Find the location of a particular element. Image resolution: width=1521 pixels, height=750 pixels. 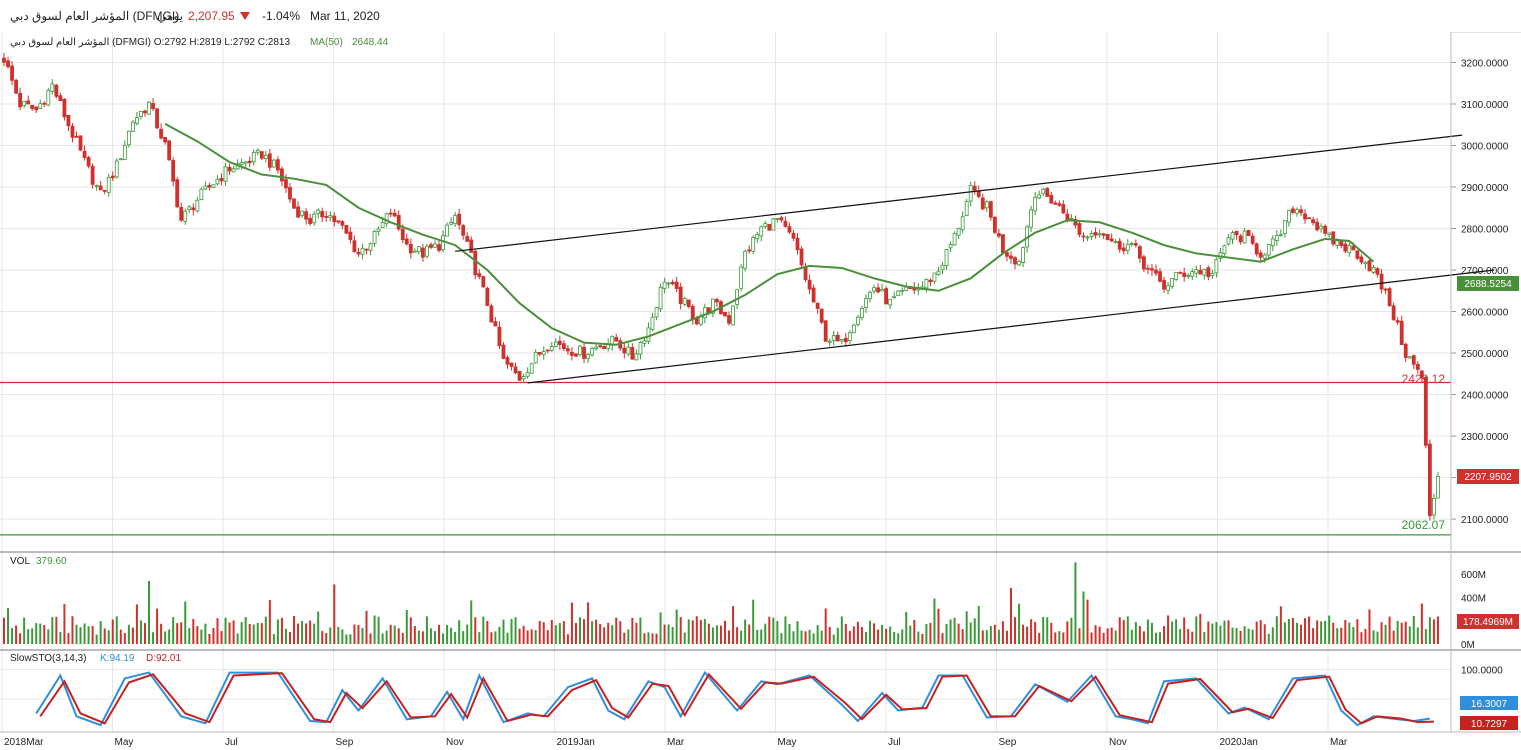

symbol-title: المؤشر العام لسوق دبي (DFMGI) is located at coordinates (95, 16).